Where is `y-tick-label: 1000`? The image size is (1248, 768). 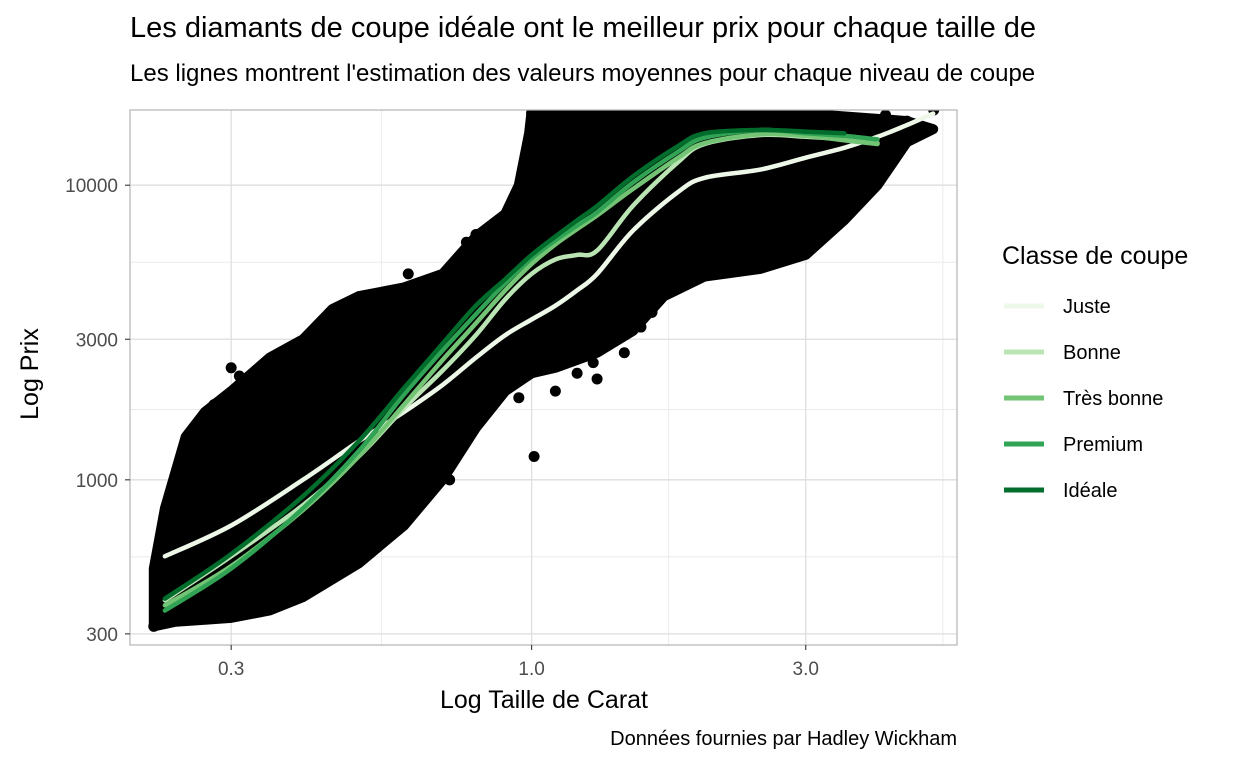 y-tick-label: 1000 is located at coordinates (97, 481).